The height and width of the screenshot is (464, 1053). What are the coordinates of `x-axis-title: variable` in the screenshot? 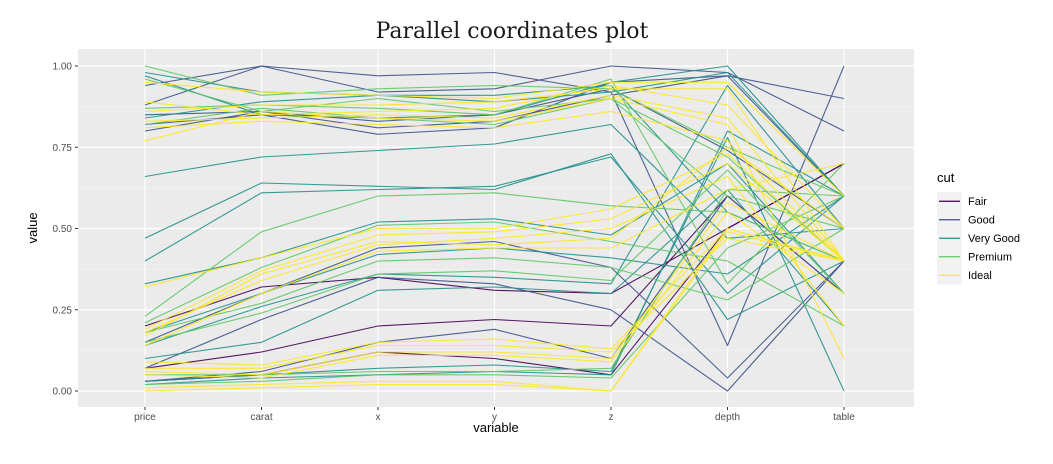 It's located at (496, 427).